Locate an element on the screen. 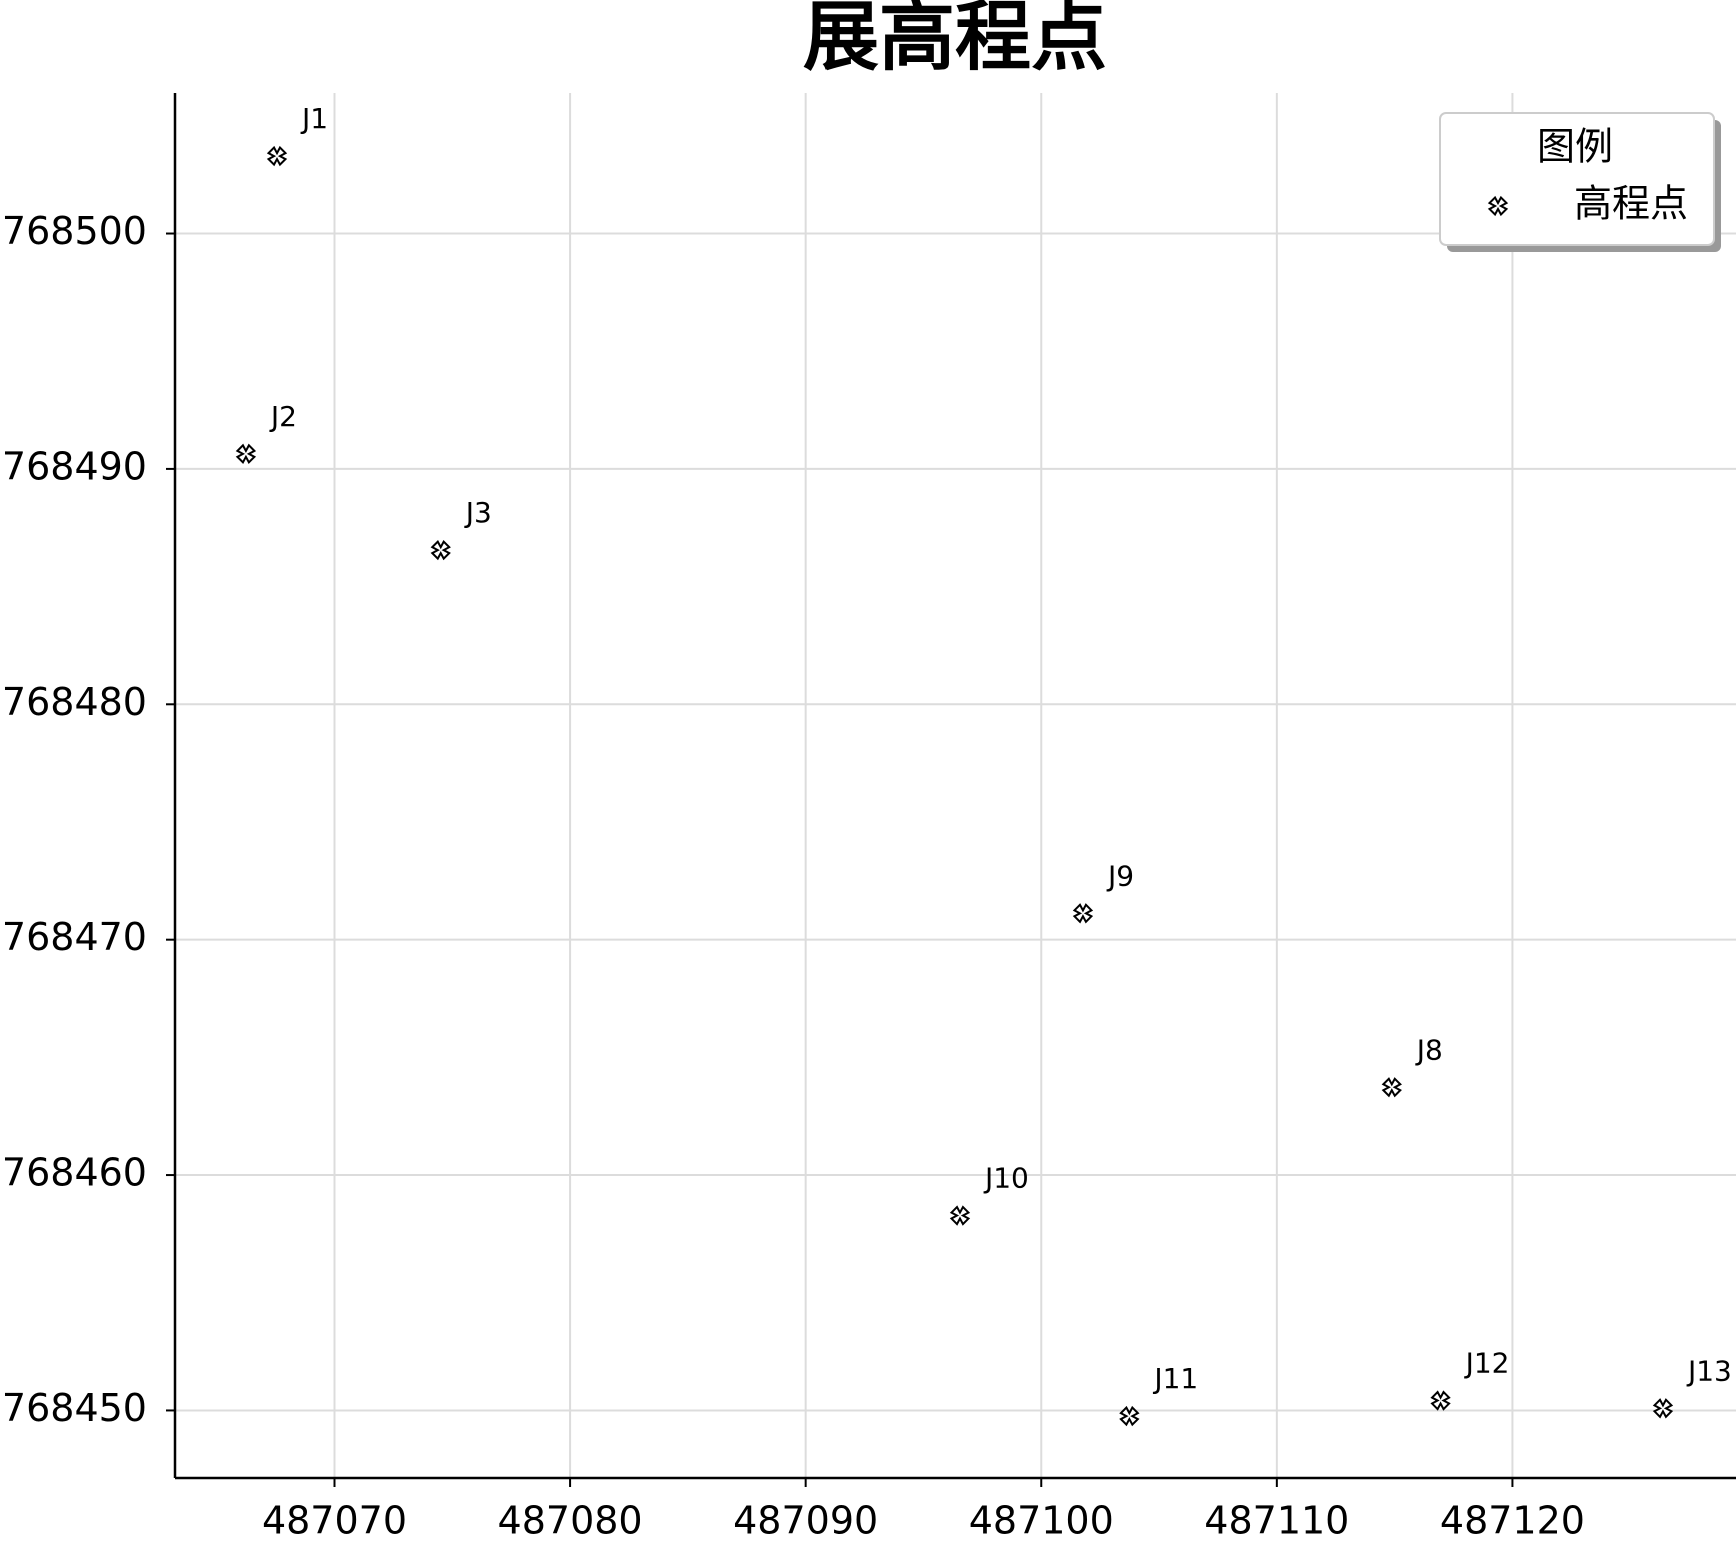  point-label: J9 is located at coordinates (1120, 875).